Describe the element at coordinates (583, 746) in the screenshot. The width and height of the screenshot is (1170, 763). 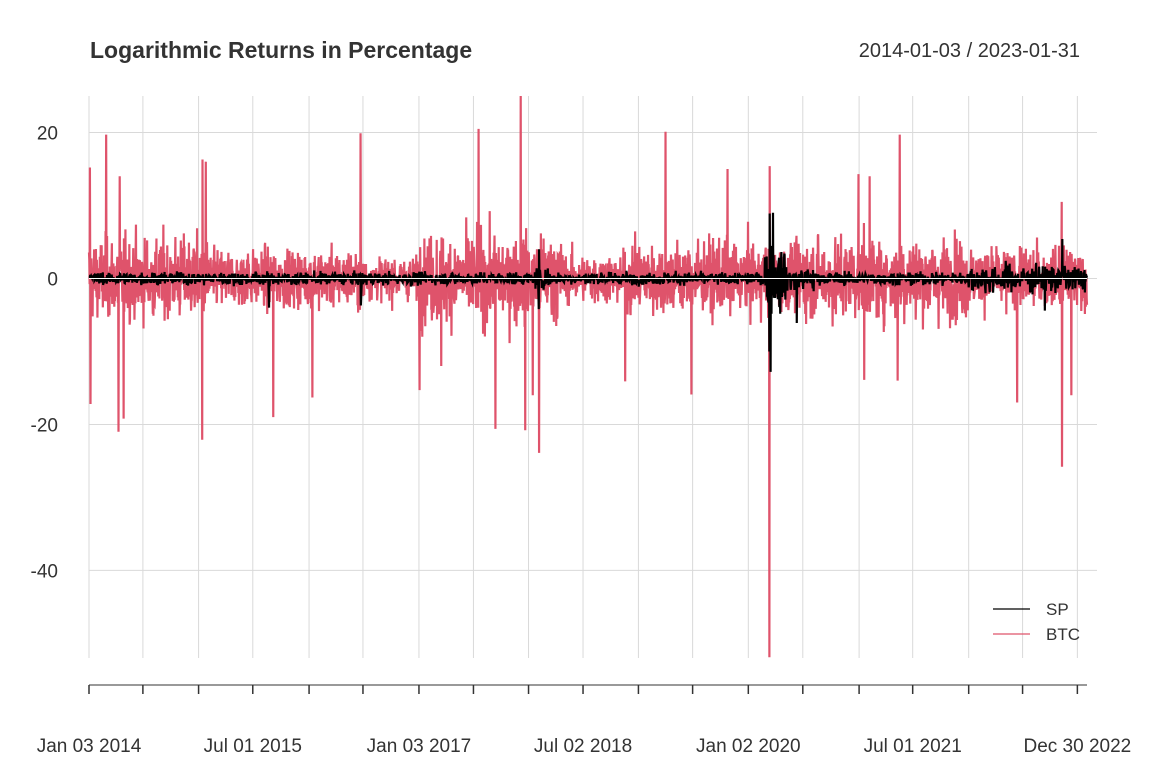
I see `x-tick-label: Jul 02 2018` at that location.